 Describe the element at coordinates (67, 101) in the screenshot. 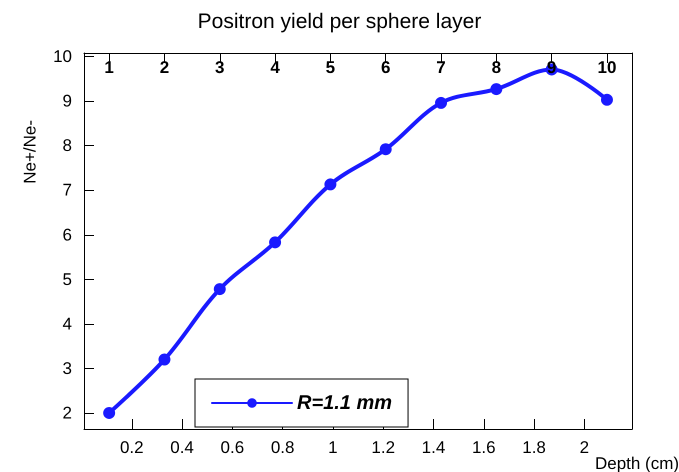

I see `y-tick-label: 9` at that location.